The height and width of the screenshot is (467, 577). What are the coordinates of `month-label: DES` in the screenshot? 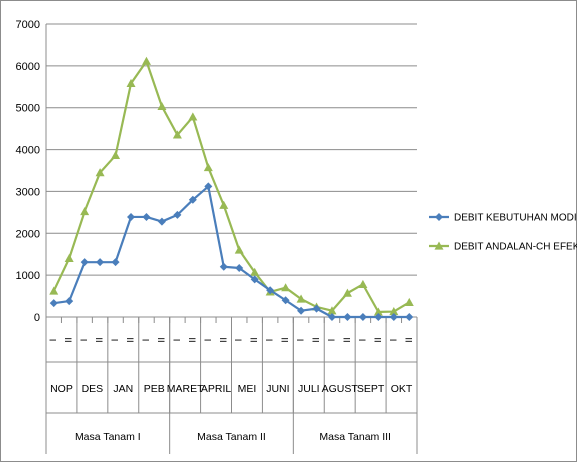 It's located at (93, 389).